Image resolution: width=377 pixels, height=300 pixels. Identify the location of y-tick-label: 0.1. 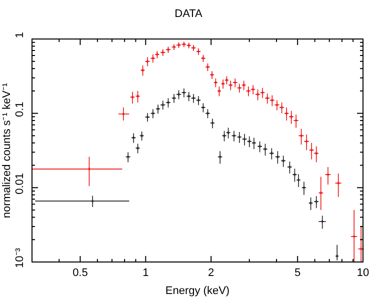
(20, 109).